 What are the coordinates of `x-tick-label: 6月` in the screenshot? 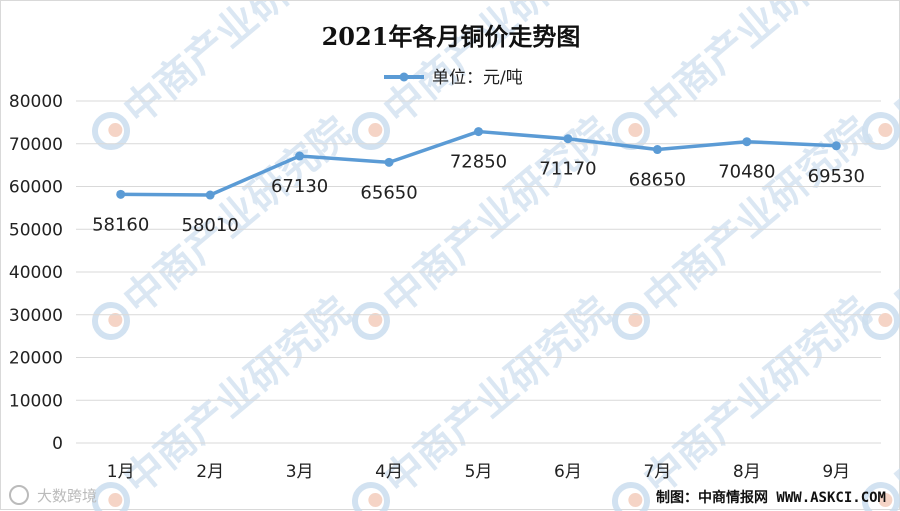 It's located at (568, 472).